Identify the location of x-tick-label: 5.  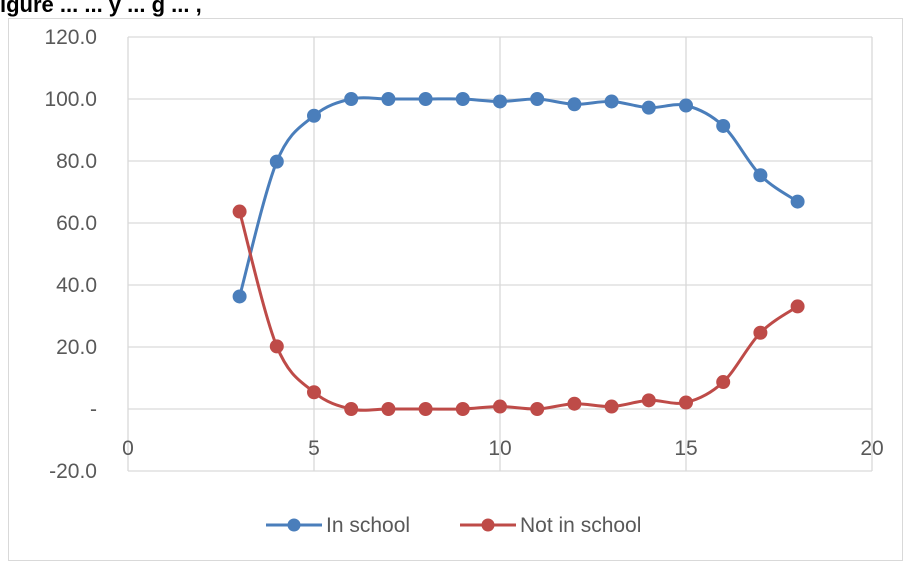
(314, 448).